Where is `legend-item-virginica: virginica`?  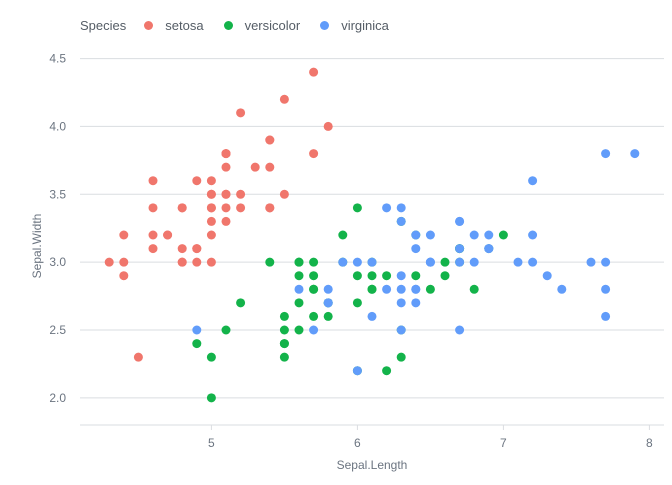 legend-item-virginica: virginica is located at coordinates (354, 25).